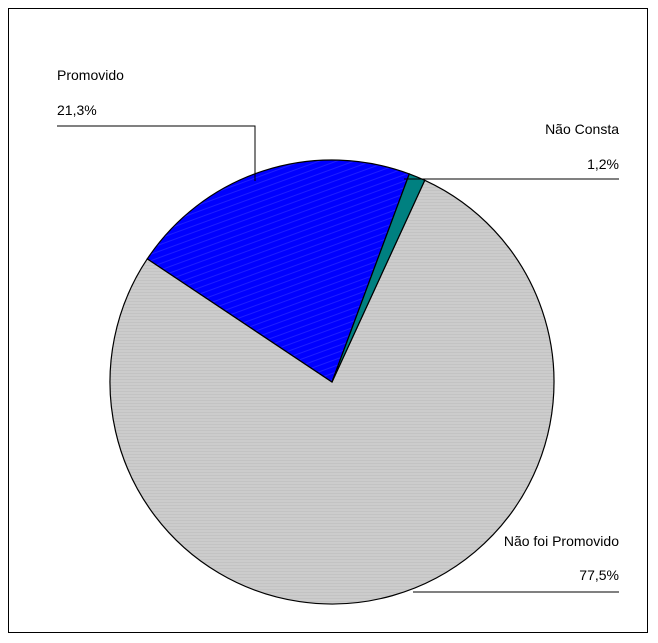  Describe the element at coordinates (378, 278) in the screenshot. I see `pie-slice-n-o-consta` at that location.